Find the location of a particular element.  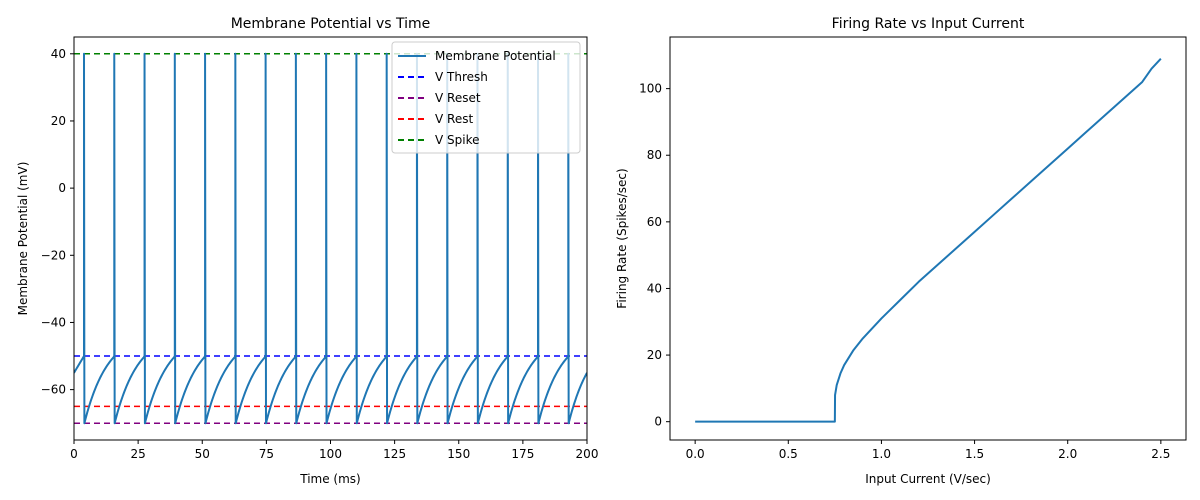

firing-y-tick-label: 100 is located at coordinates (650, 89).